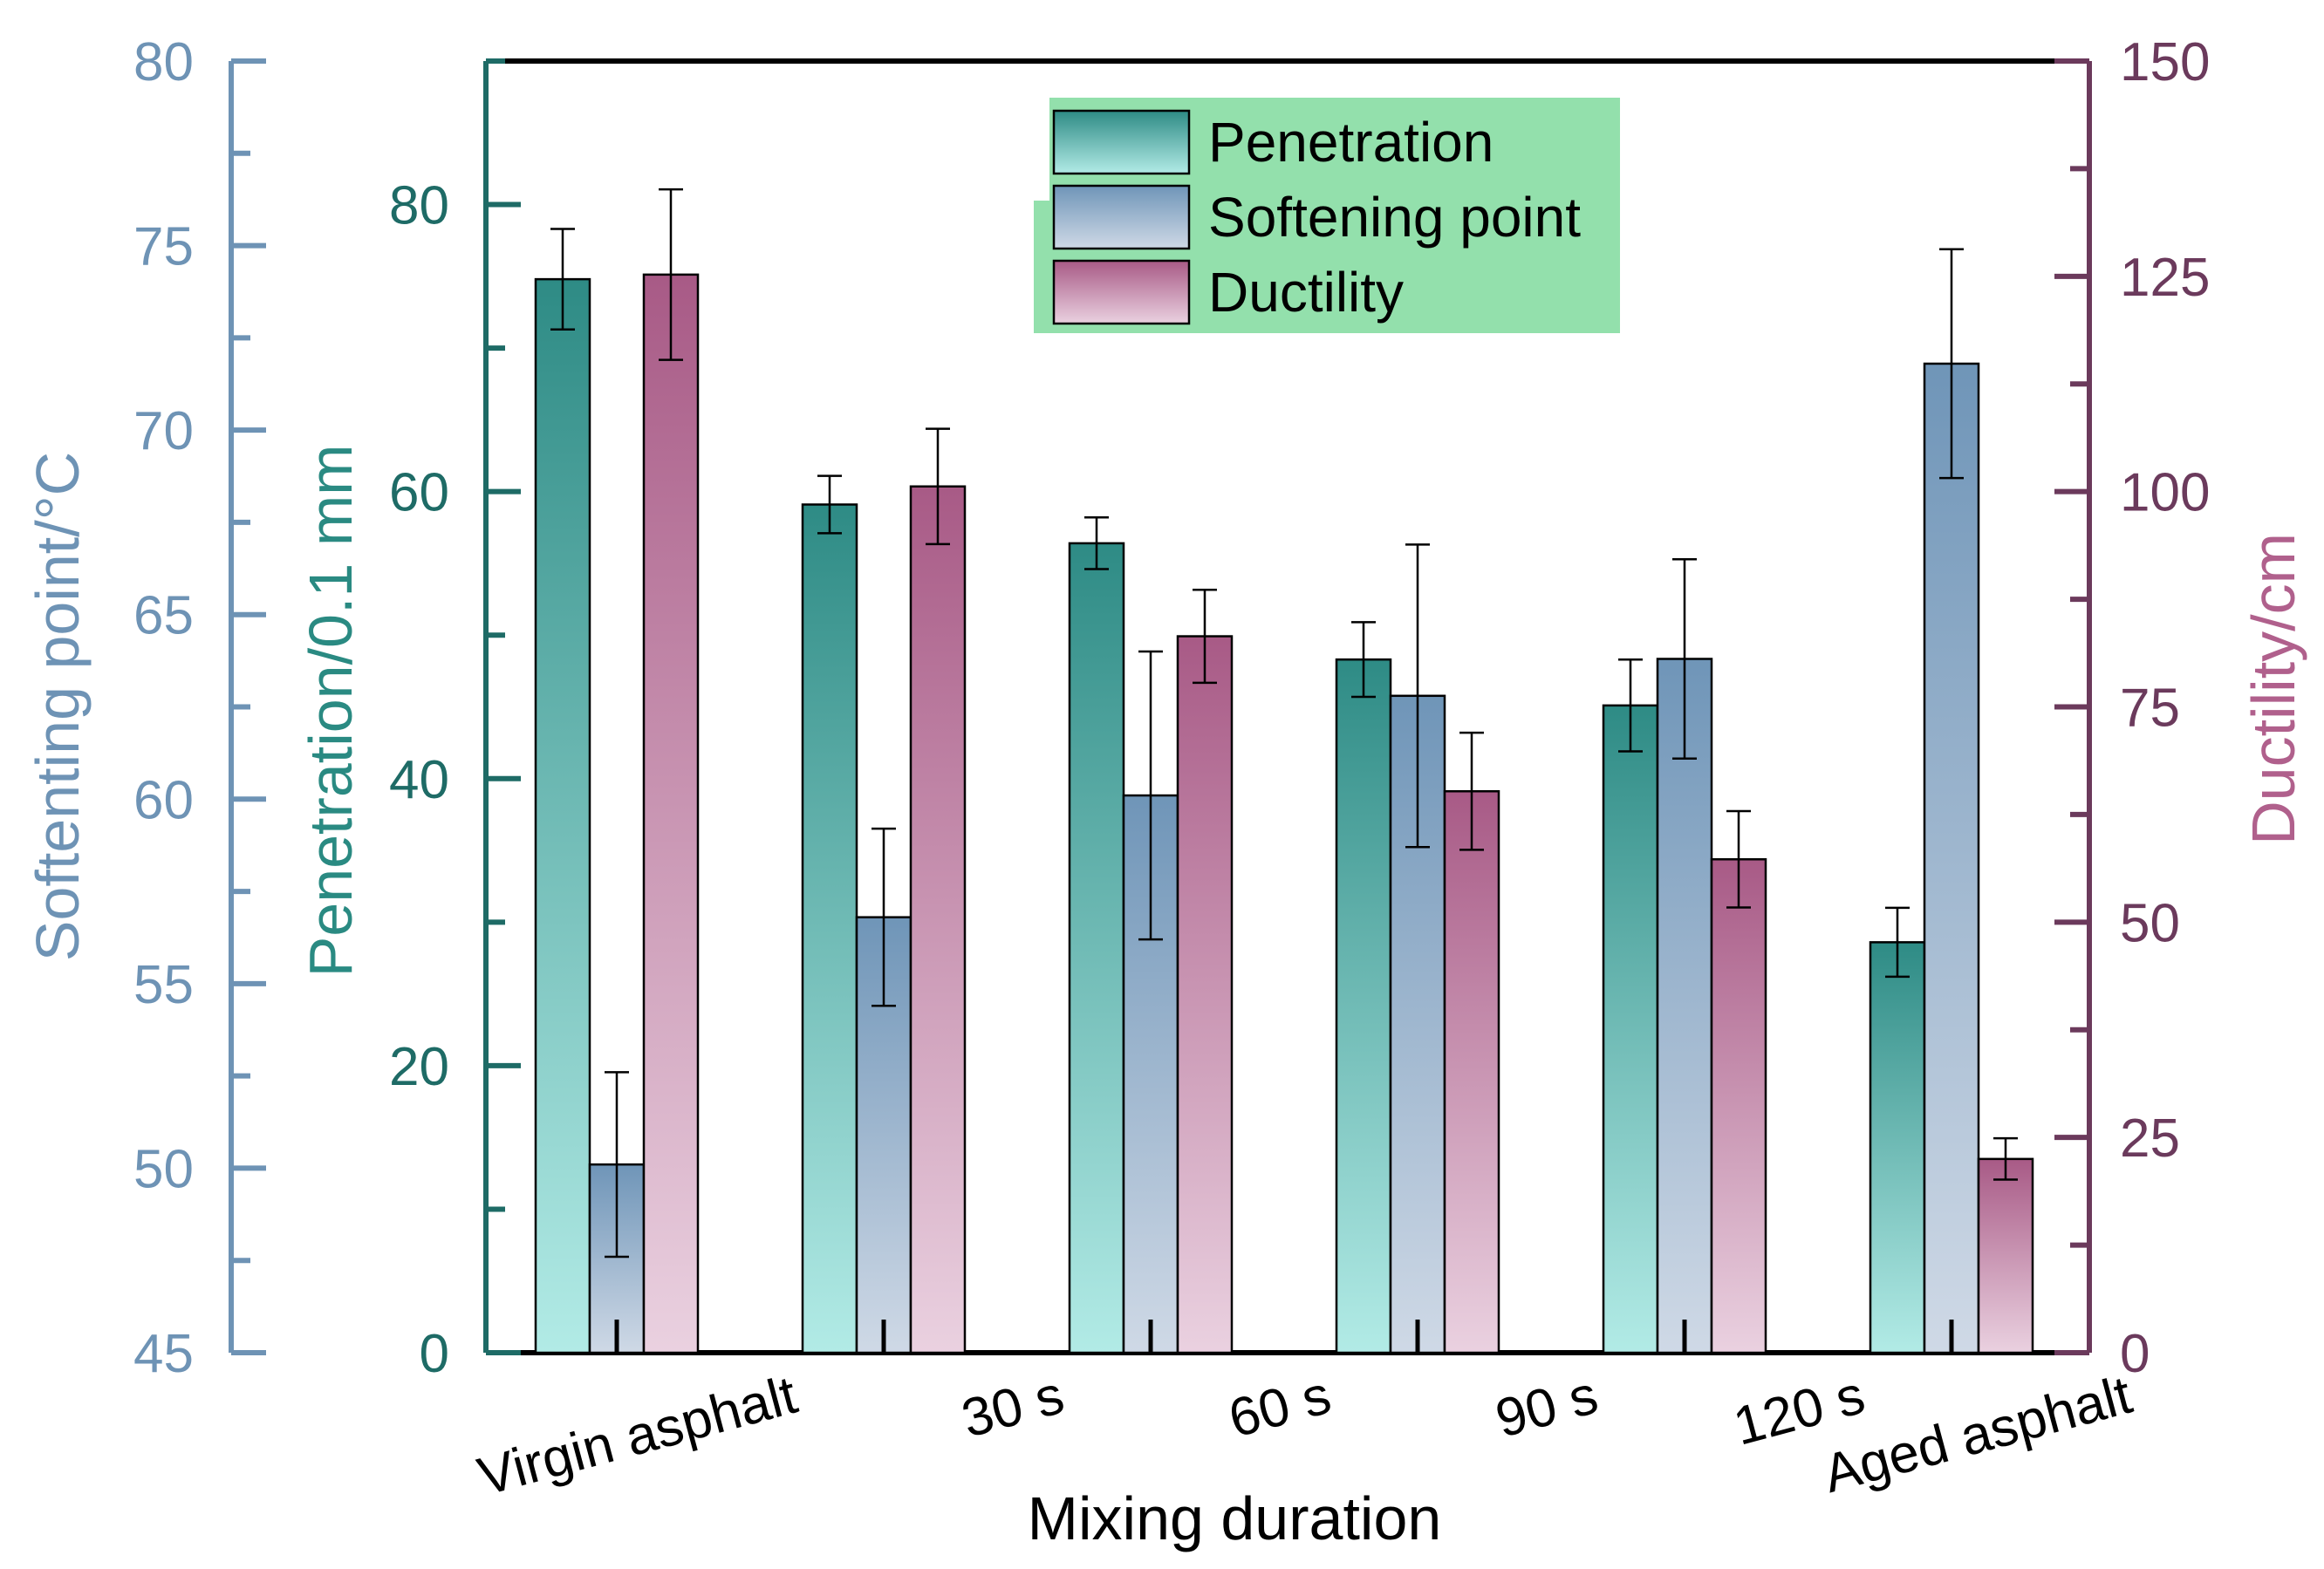 The image size is (2324, 1569). I want to click on category-label: Virgin asphalt, so click(638, 1436).